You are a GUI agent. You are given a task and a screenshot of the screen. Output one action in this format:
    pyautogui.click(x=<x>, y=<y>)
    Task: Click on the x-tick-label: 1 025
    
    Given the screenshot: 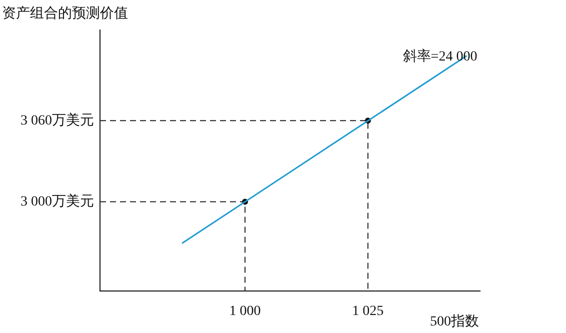 What is the action you would take?
    pyautogui.click(x=368, y=312)
    